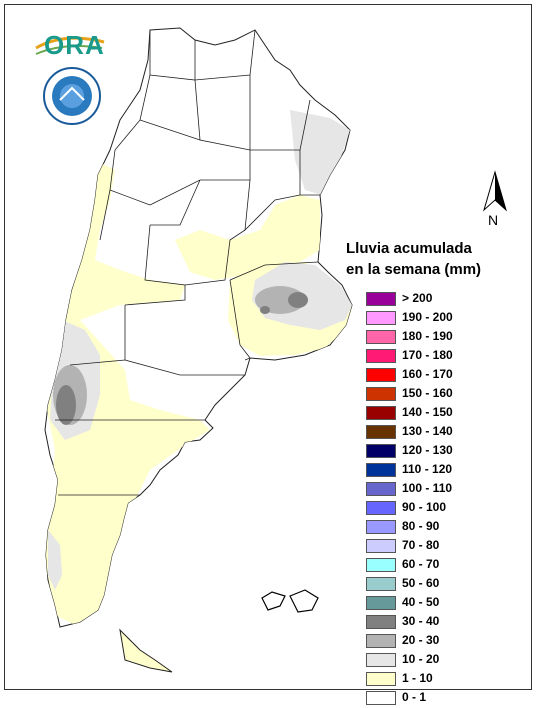 This screenshot has height=708, width=538. Describe the element at coordinates (441, 622) in the screenshot. I see `legend-item: 30 - 40` at that location.